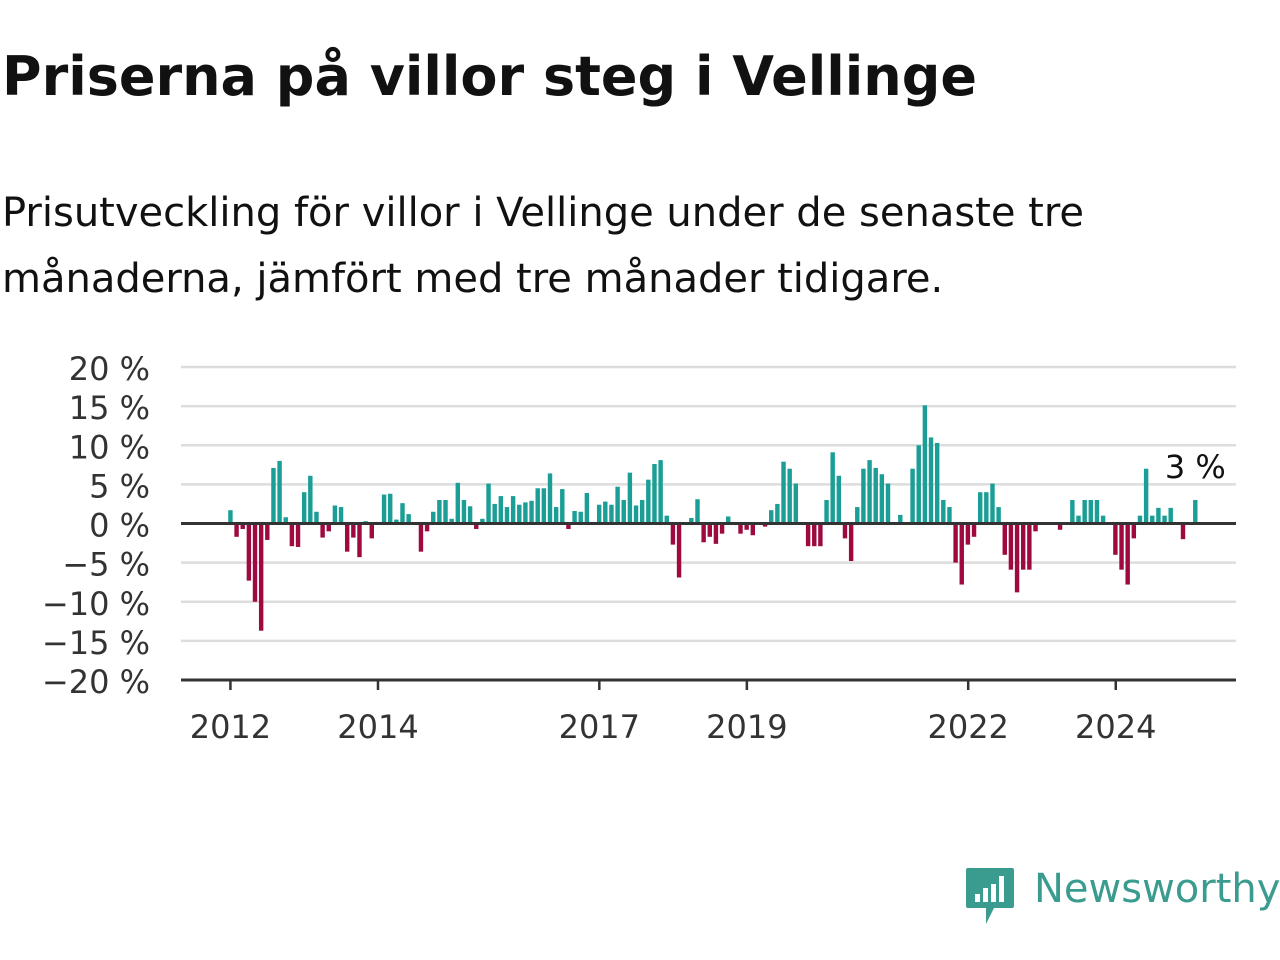  Describe the element at coordinates (673, 713) in the screenshot. I see `x-axis-tick-labels: 2012 2014 2017 2019 2022 2024` at that location.